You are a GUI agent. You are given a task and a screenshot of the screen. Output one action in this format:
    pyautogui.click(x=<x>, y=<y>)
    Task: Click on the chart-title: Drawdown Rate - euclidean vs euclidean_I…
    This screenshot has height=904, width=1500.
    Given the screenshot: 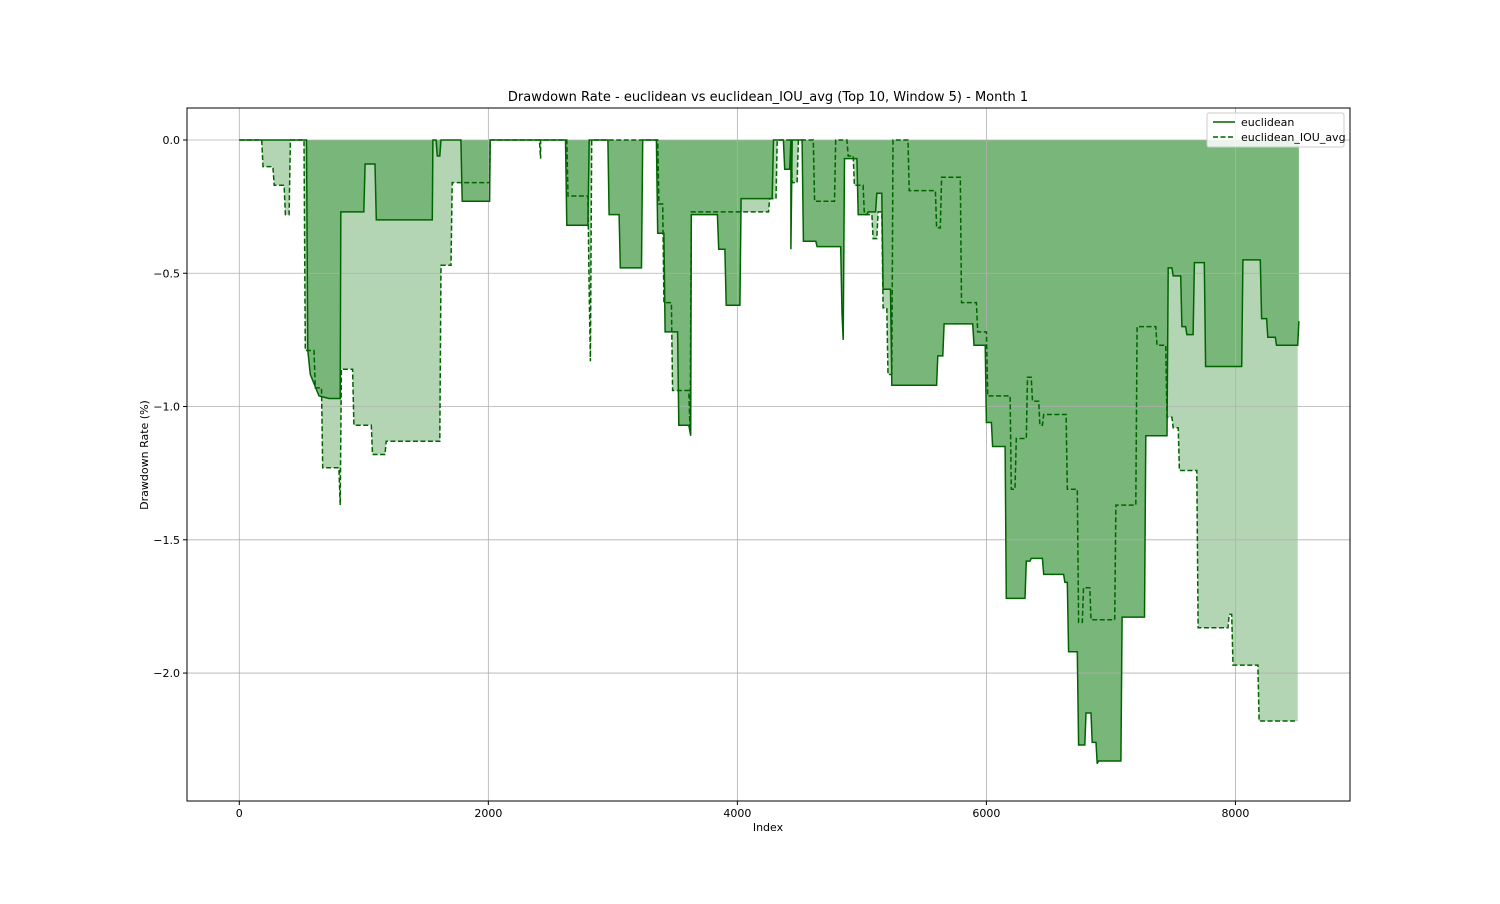 What is the action you would take?
    pyautogui.click(x=768, y=97)
    